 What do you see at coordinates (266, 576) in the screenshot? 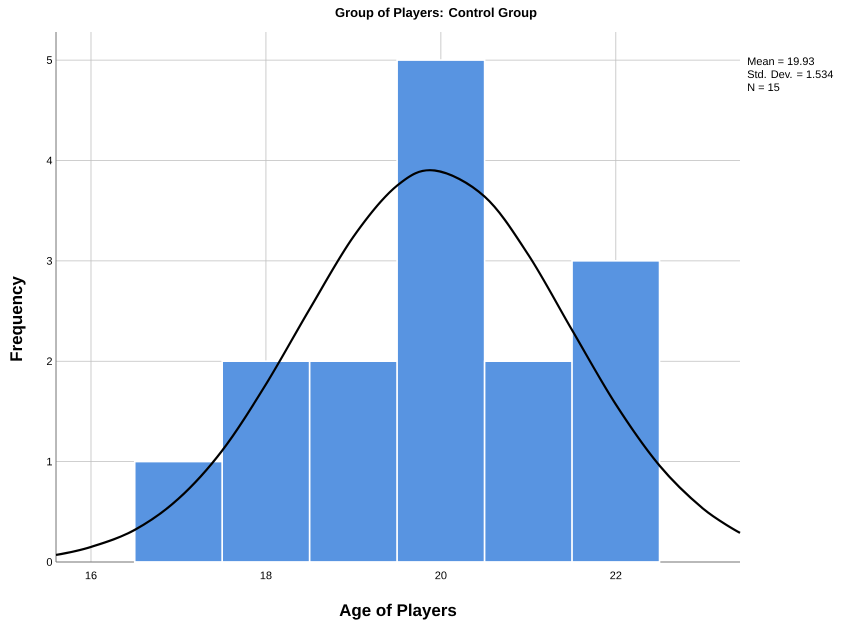
I see `x-tick-label: 18` at bounding box center [266, 576].